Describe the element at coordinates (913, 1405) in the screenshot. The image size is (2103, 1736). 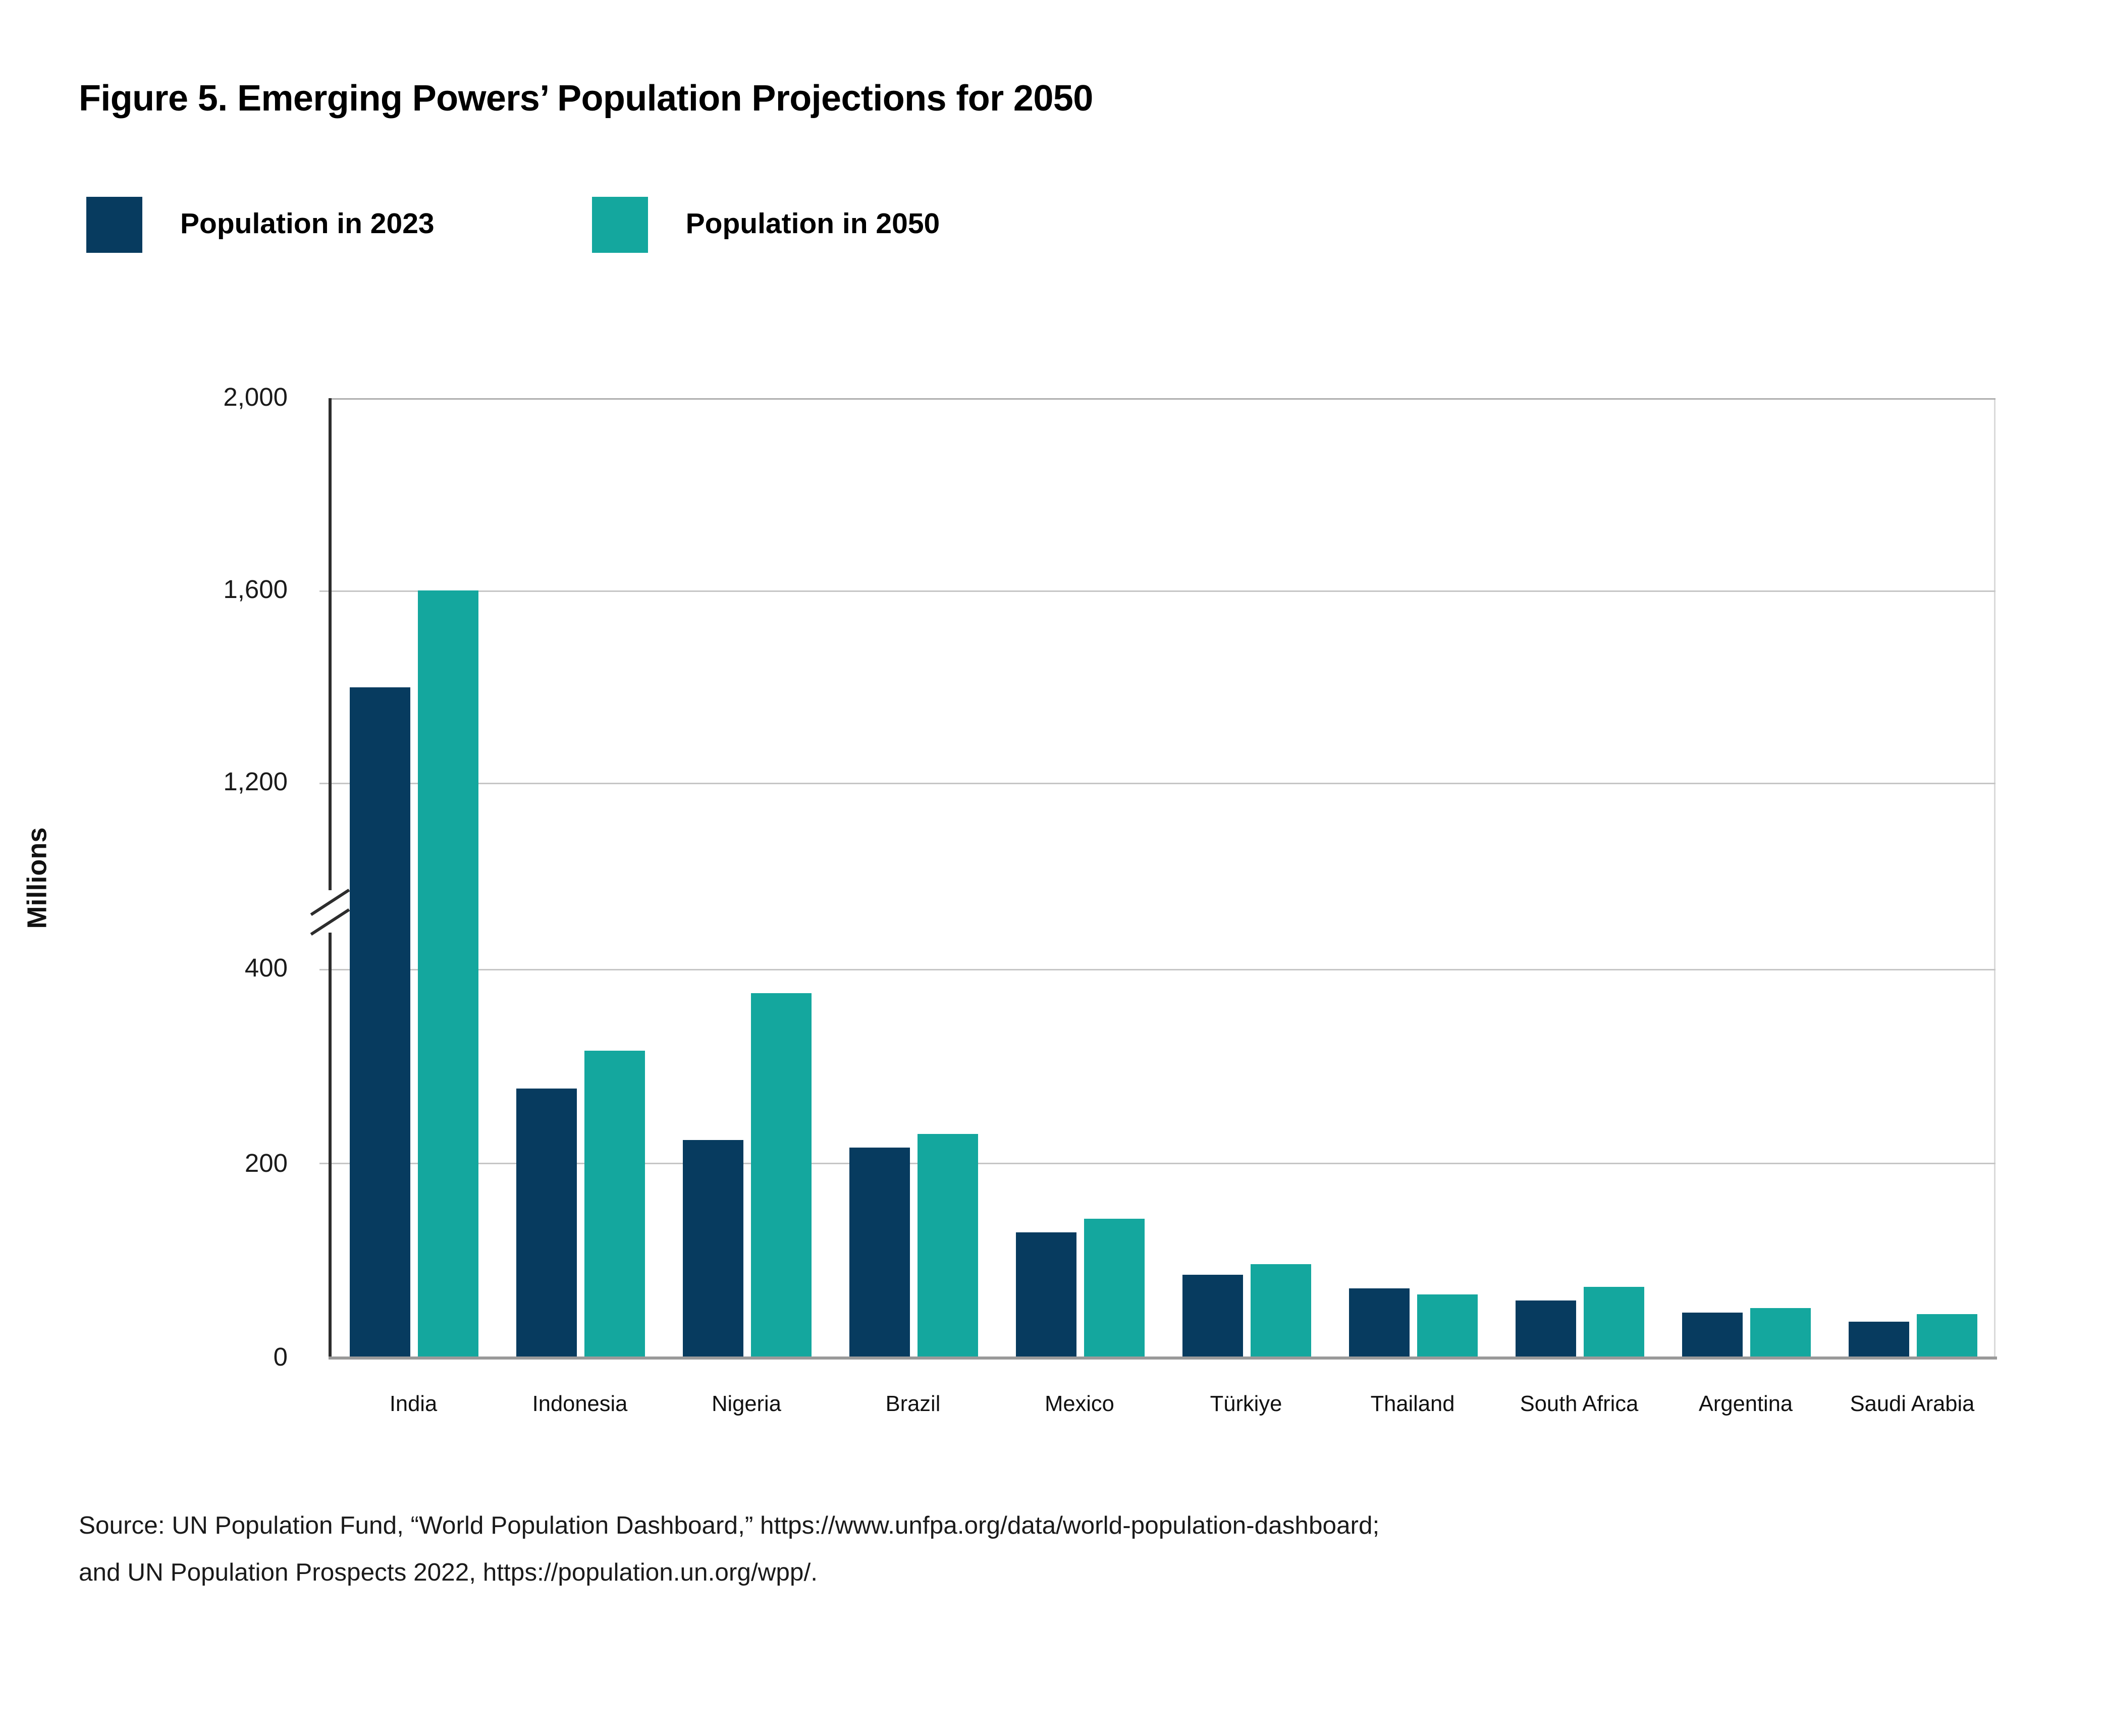
I see `x-axis-label-Brazil: Brazil` at that location.